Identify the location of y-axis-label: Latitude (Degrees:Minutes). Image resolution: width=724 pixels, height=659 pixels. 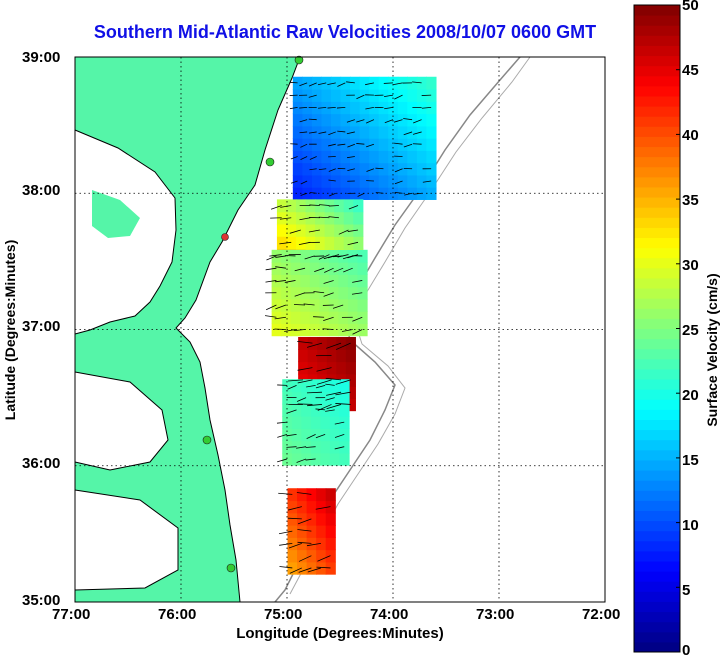
(10, 330).